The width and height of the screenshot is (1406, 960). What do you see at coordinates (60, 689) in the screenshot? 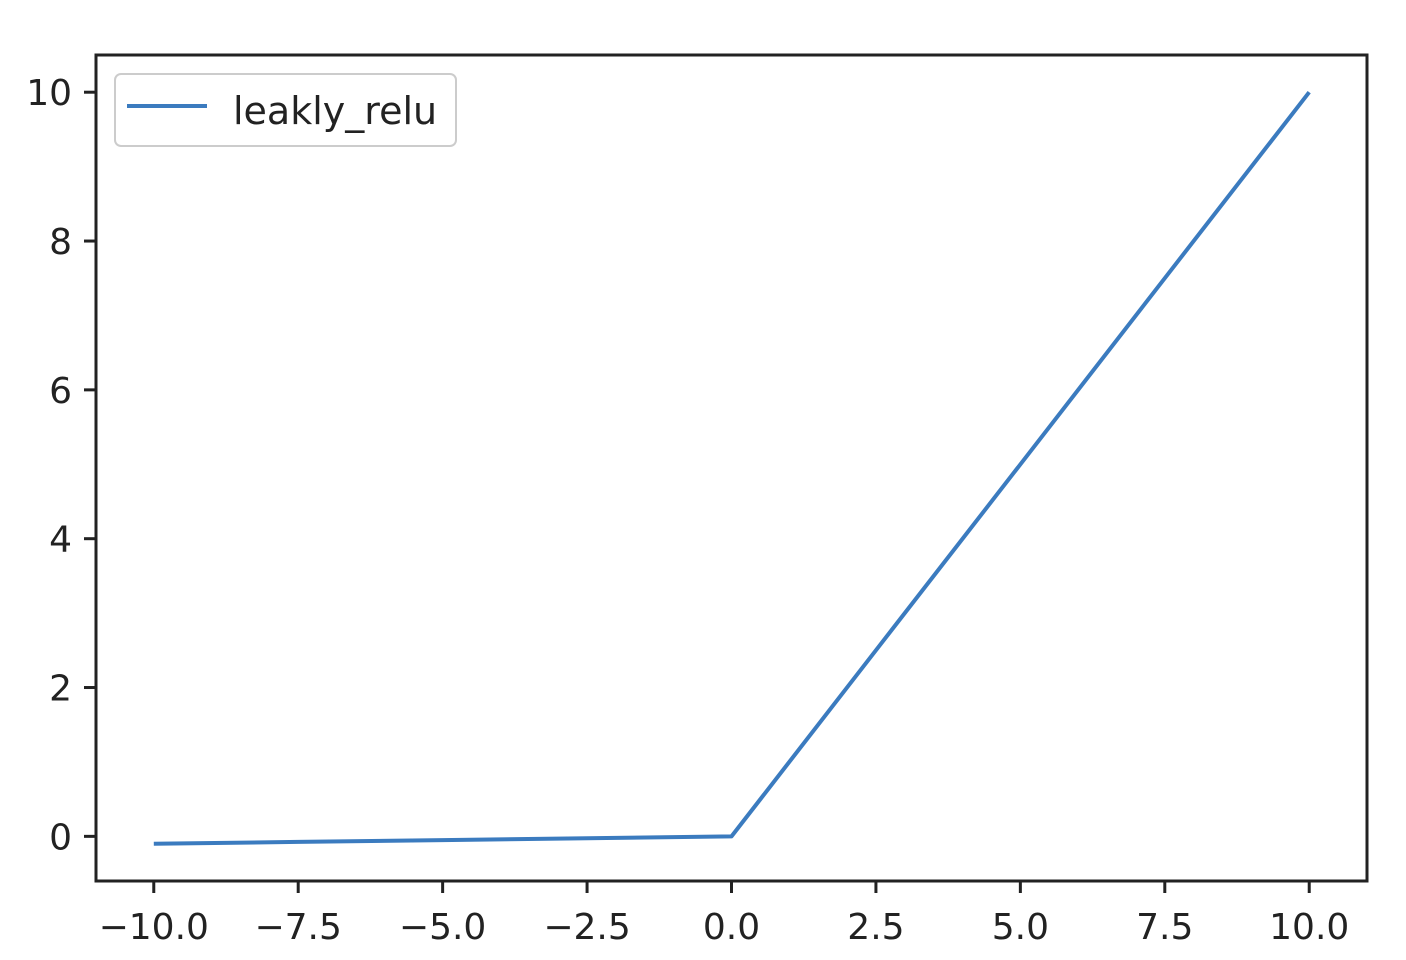
I see `y-tick-label: 2` at bounding box center [60, 689].